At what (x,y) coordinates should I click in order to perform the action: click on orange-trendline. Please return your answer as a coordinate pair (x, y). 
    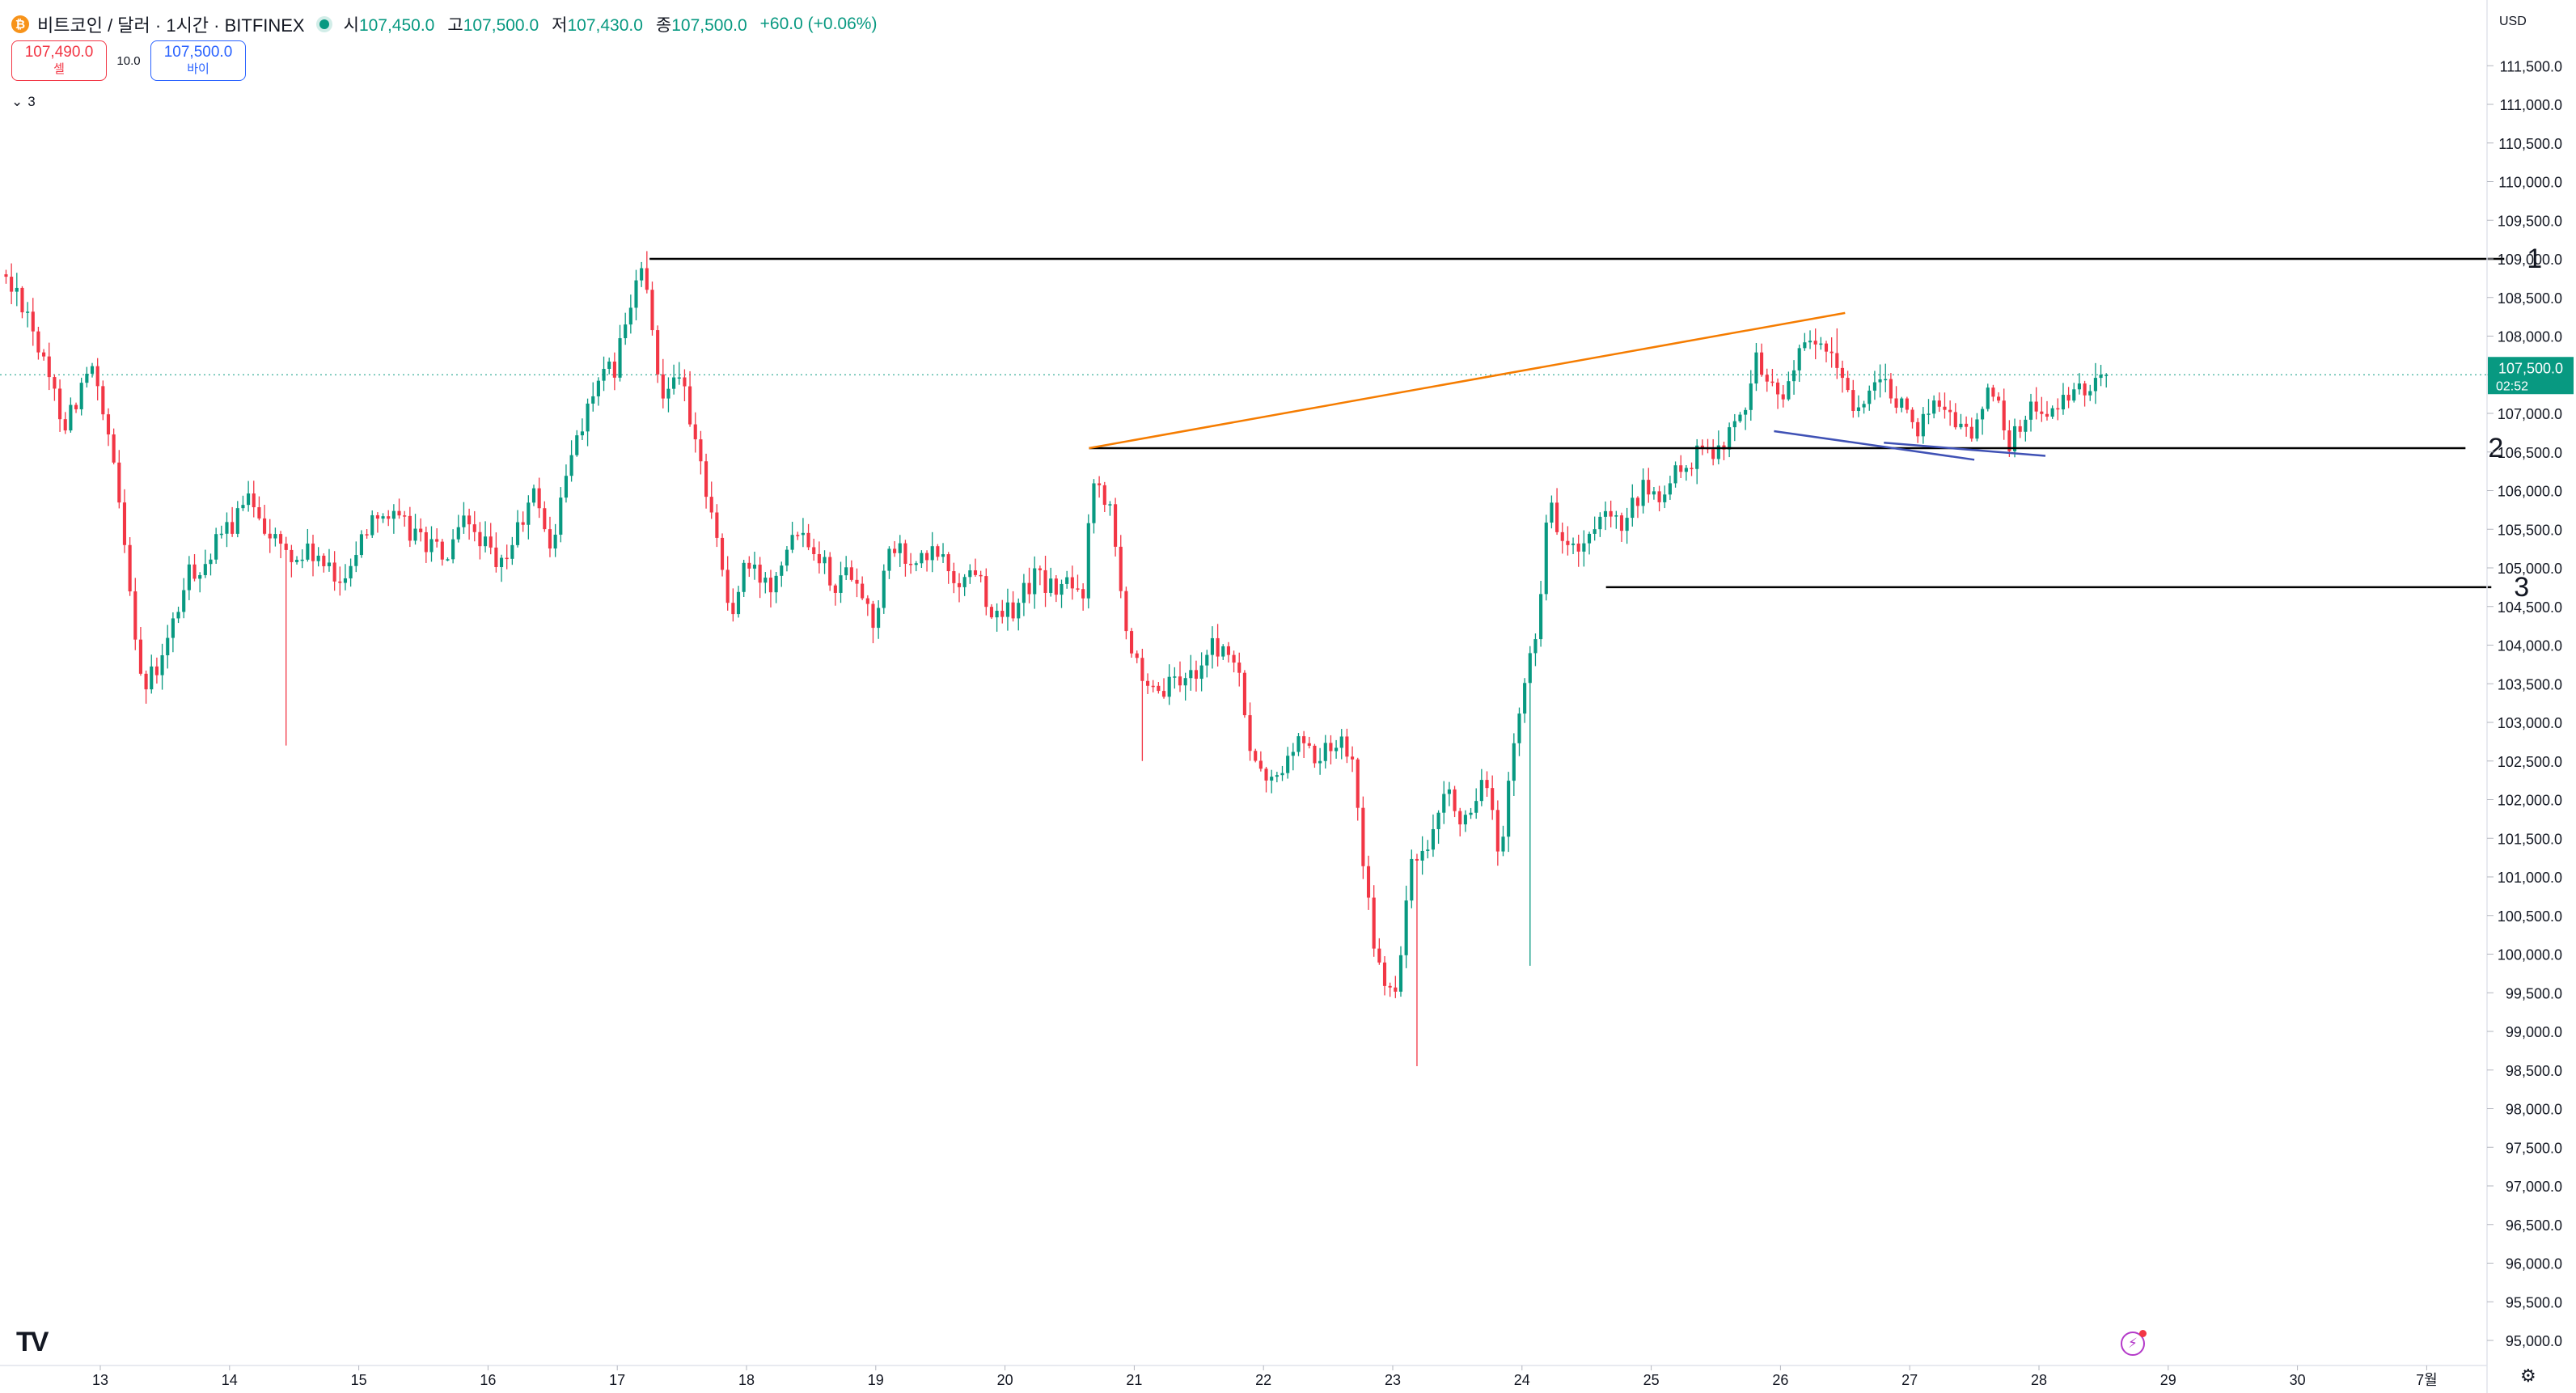
    Looking at the image, I should click on (1468, 381).